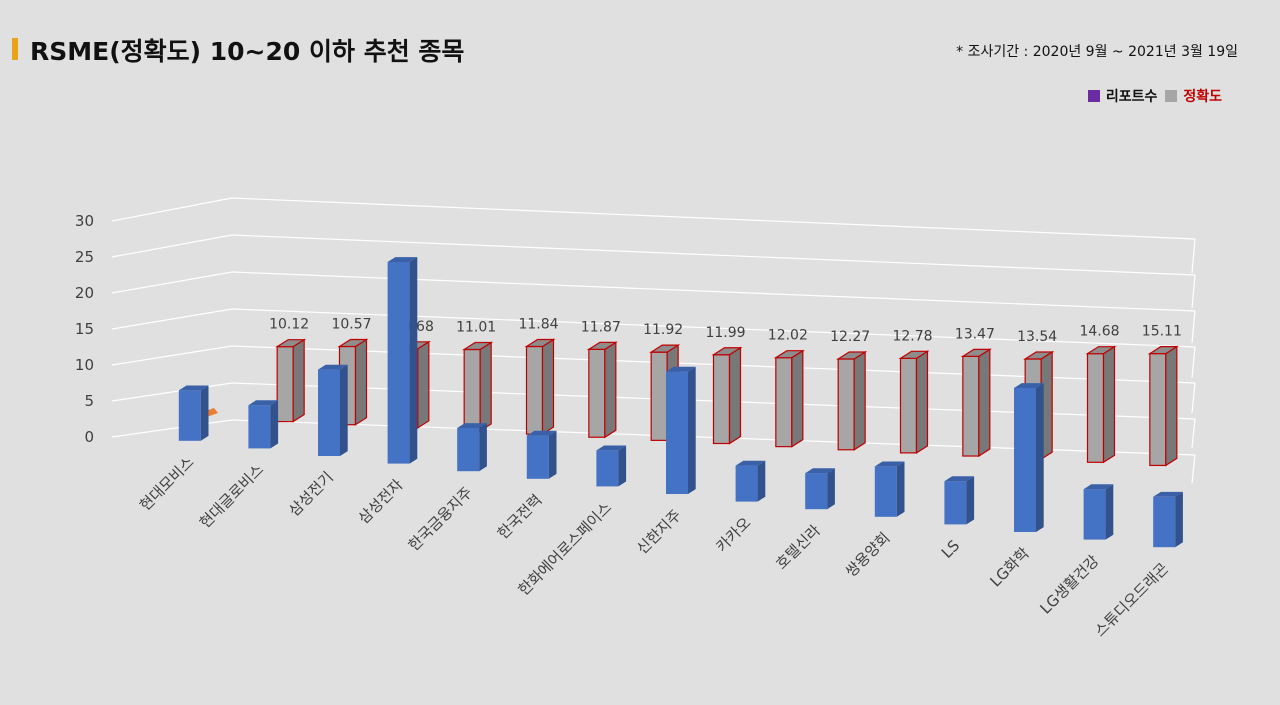 This screenshot has width=1280, height=705. I want to click on x-tick-label: 카카오, so click(733, 535).